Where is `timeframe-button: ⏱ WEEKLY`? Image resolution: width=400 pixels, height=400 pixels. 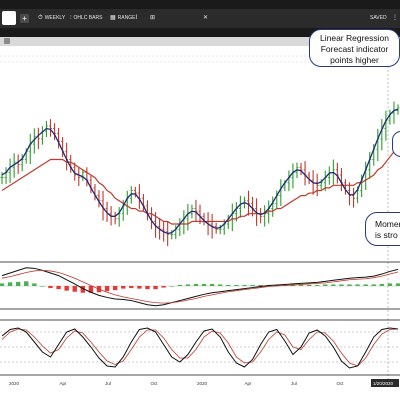
timeframe-button: ⏱ WEEKLY is located at coordinates (51, 18).